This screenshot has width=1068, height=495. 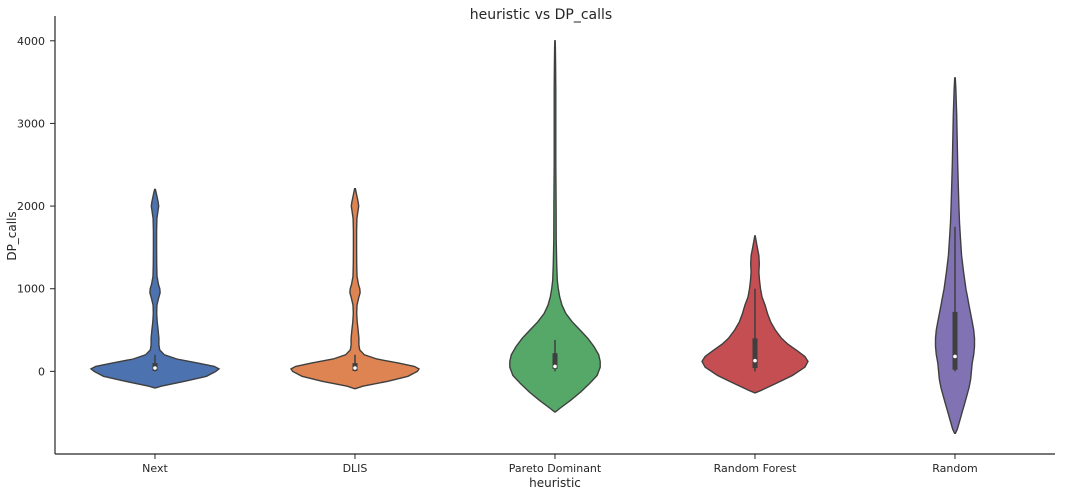 What do you see at coordinates (155, 468) in the screenshot?
I see `x-tick-label: Next` at bounding box center [155, 468].